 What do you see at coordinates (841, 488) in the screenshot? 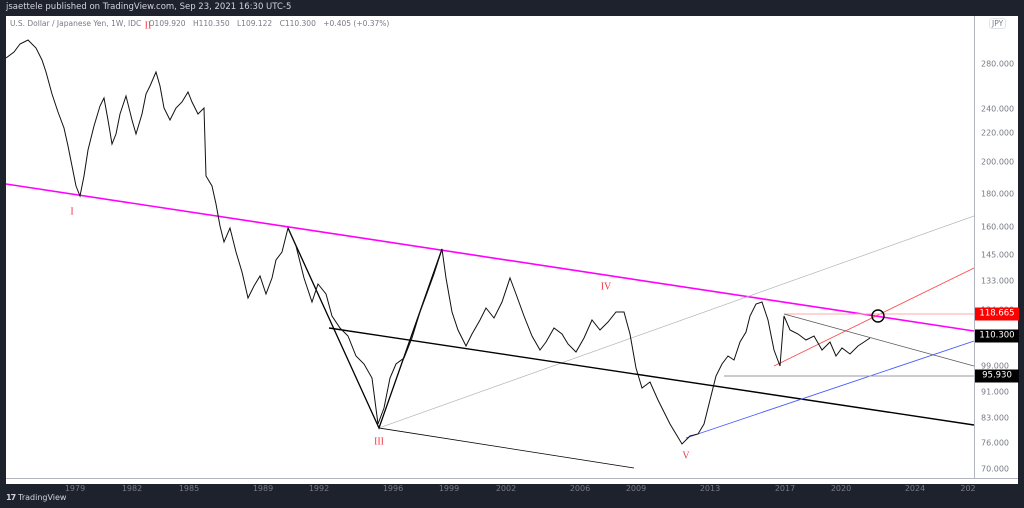
I see `time-tick: 2020` at bounding box center [841, 488].